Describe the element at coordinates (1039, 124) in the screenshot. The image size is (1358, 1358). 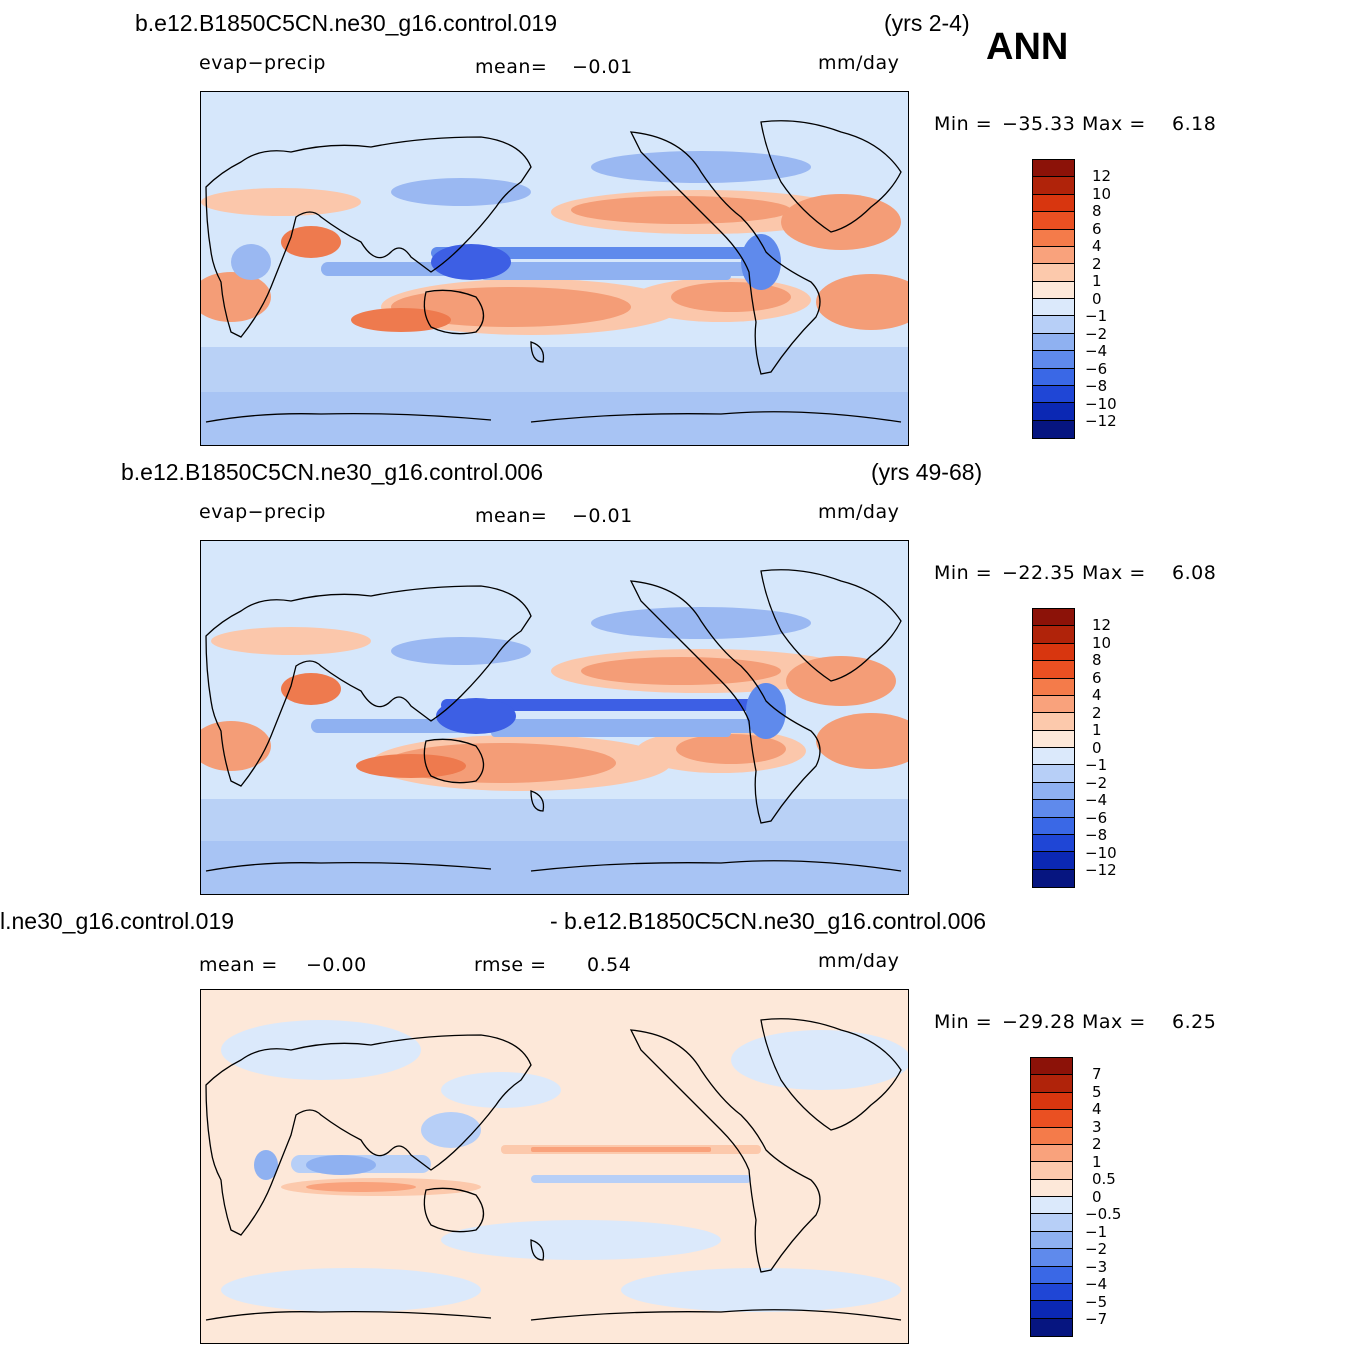
I see `panel1-min-value: −35.33` at that location.